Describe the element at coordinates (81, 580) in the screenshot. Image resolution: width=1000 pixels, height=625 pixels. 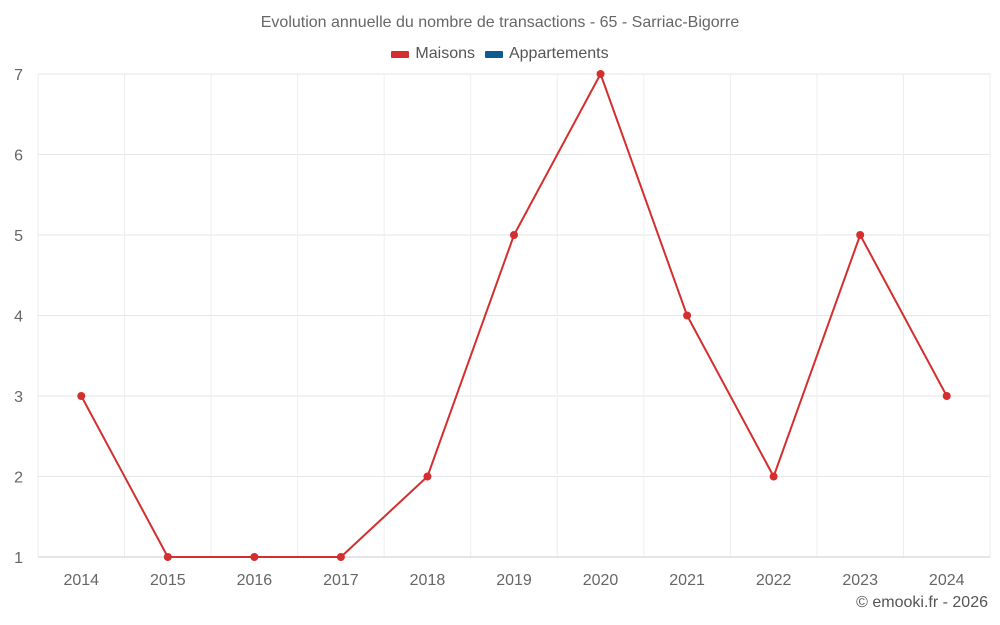
I see `x-tick-label: 2014` at that location.